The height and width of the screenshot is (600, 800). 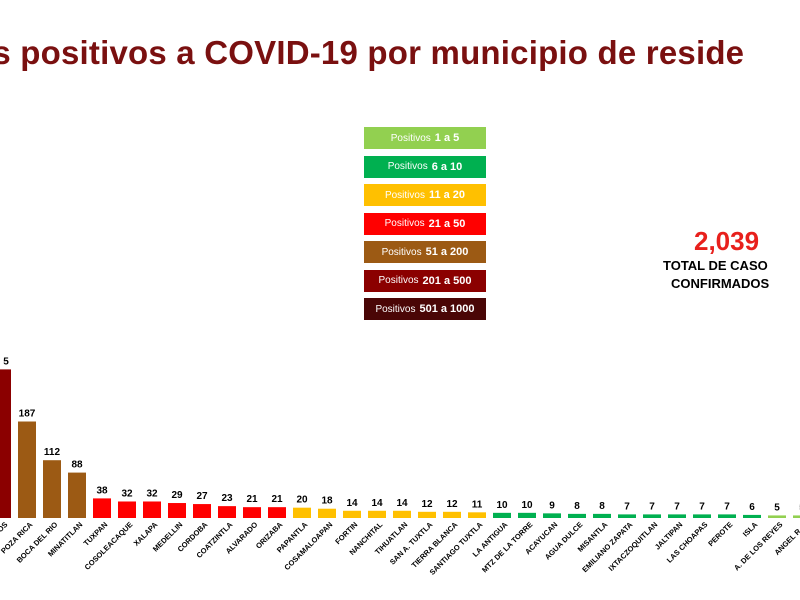 What do you see at coordinates (447, 252) in the screenshot?
I see `legend-item-range: 51 a 200` at bounding box center [447, 252].